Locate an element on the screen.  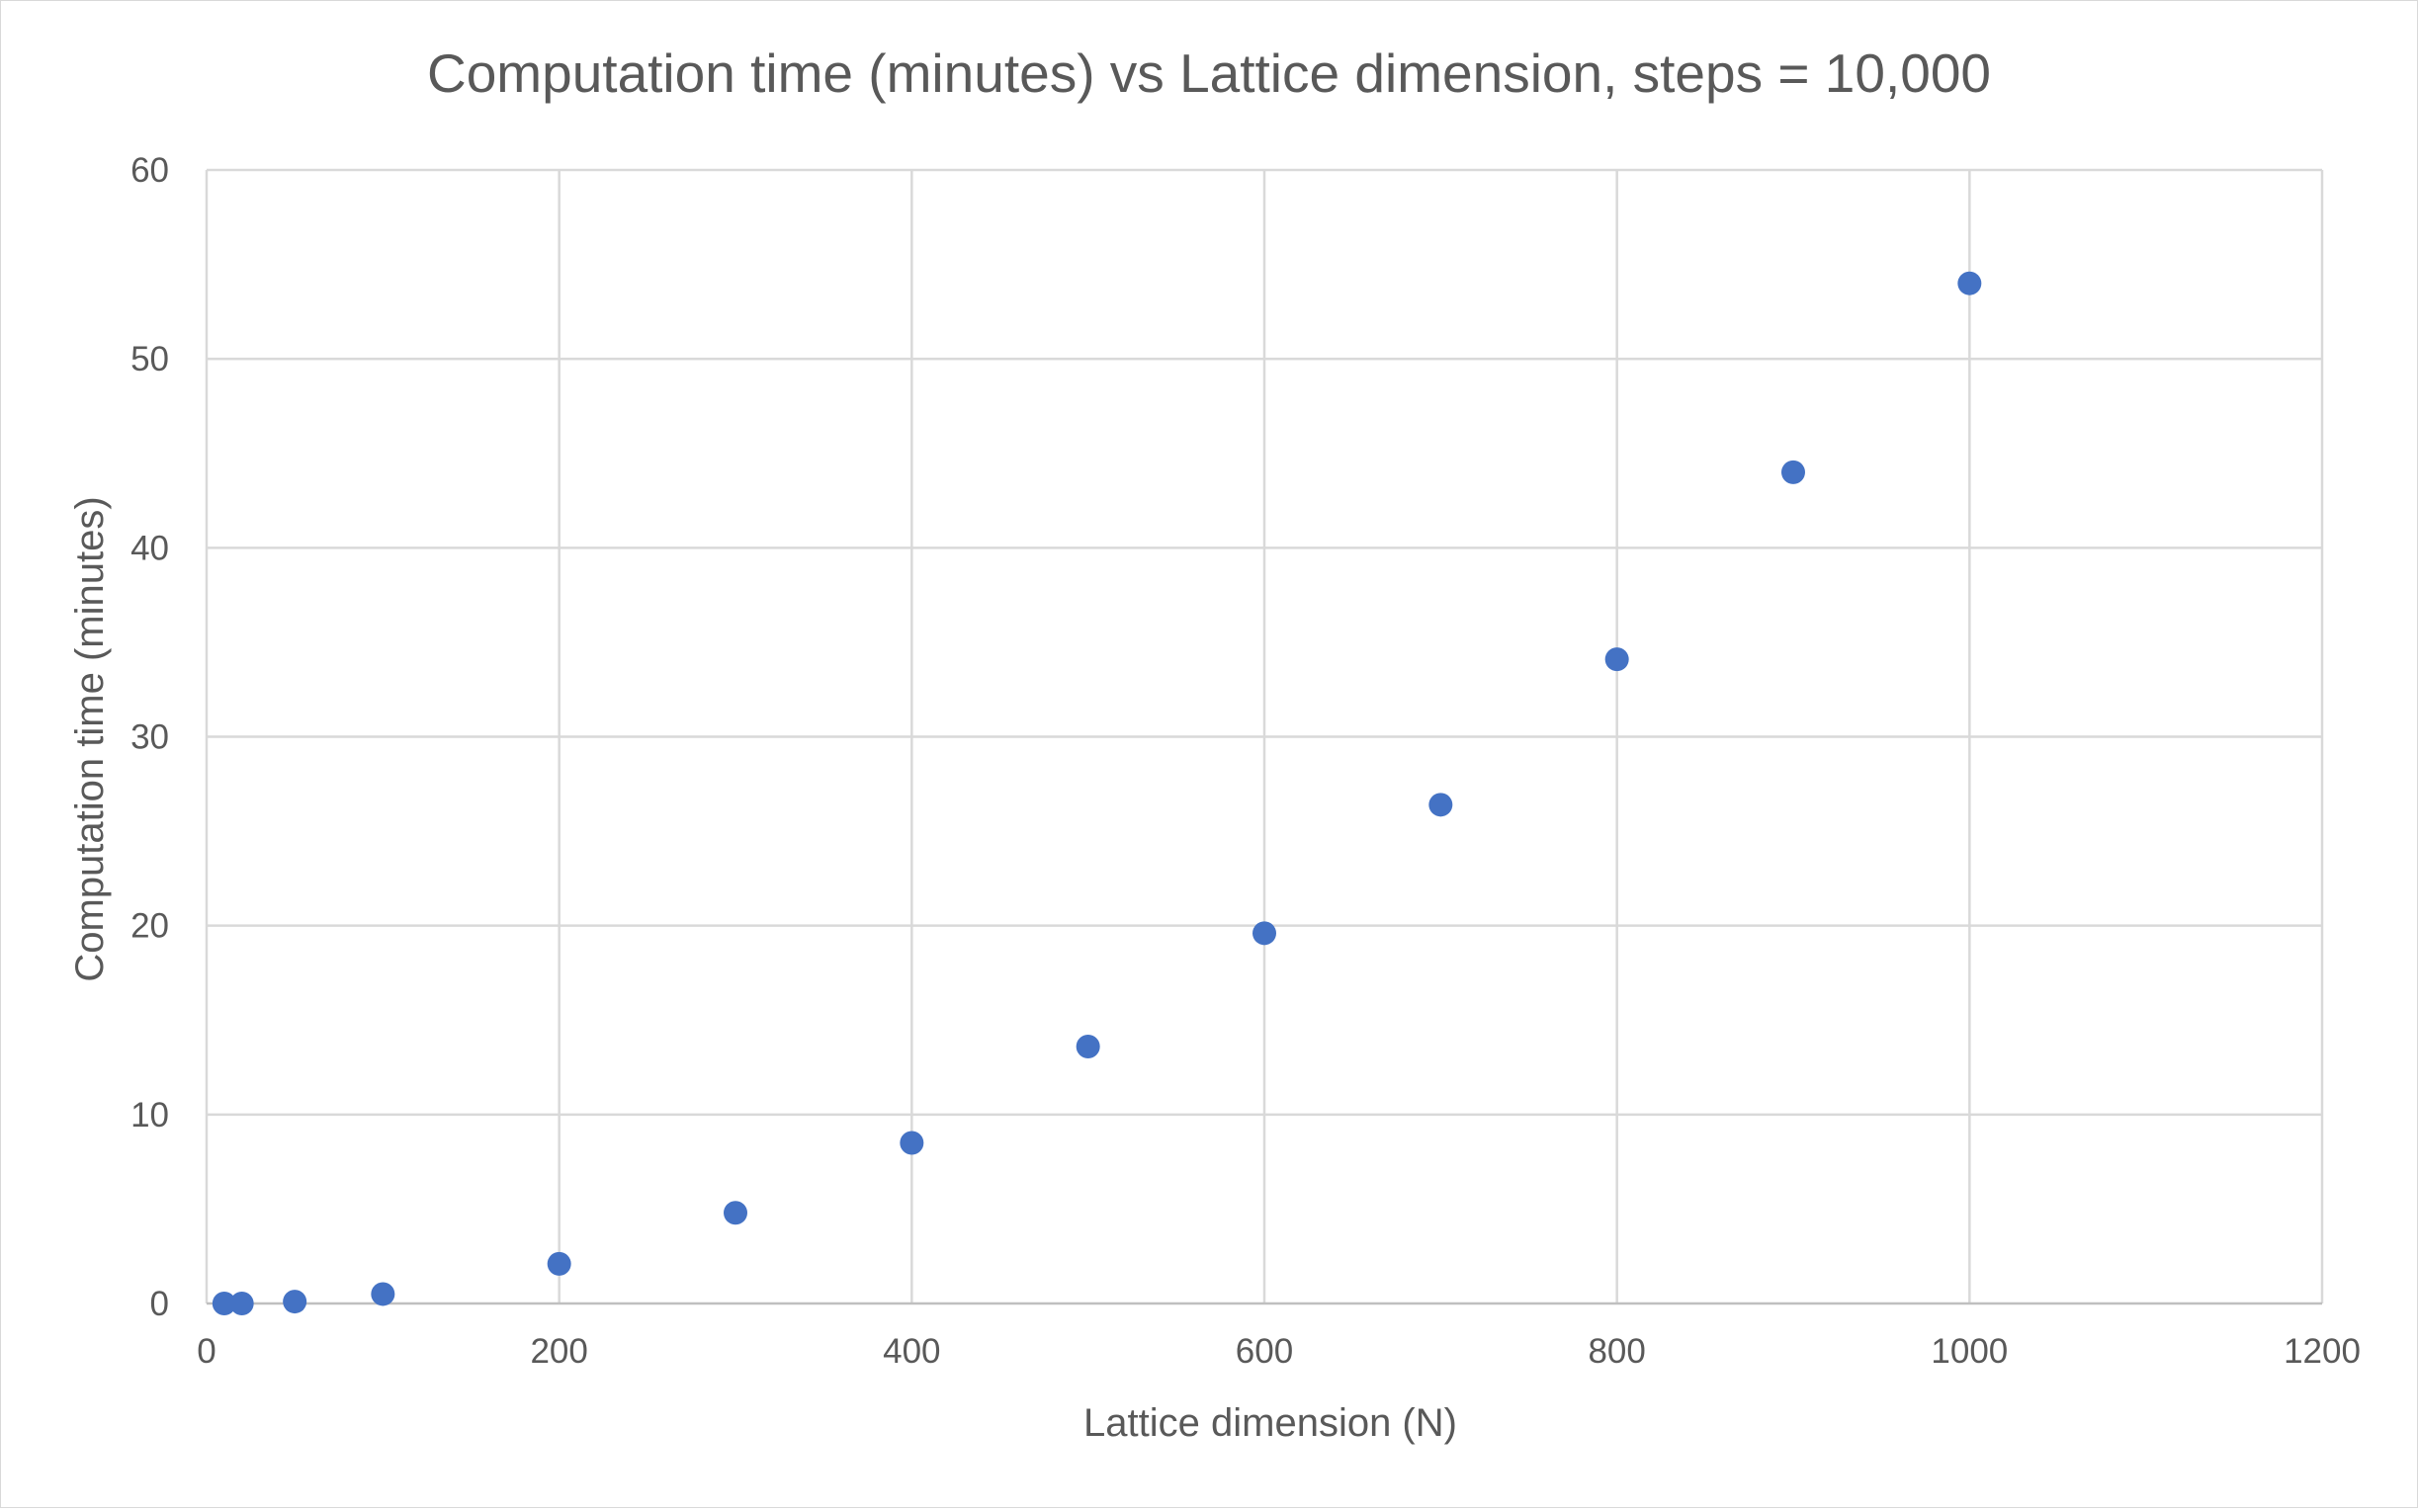
y-tick-label: 10 is located at coordinates (150, 1115).